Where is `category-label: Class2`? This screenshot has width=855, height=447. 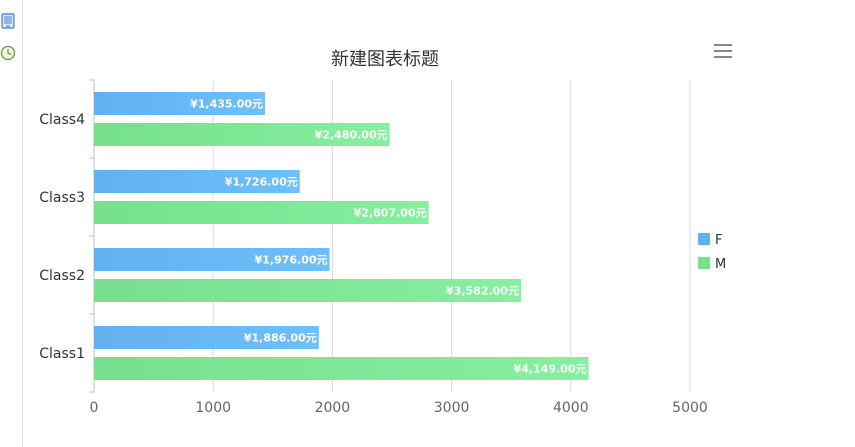
category-label: Class2 is located at coordinates (62, 276).